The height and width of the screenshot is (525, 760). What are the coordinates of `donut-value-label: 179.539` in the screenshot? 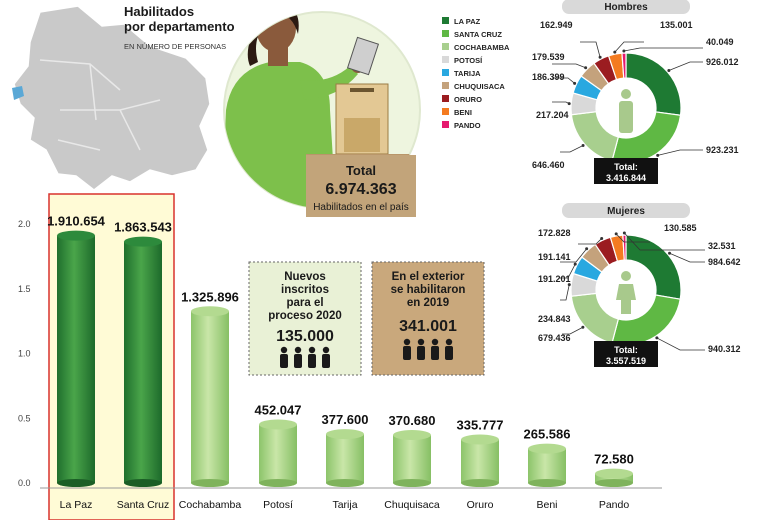 It's located at (548, 57).